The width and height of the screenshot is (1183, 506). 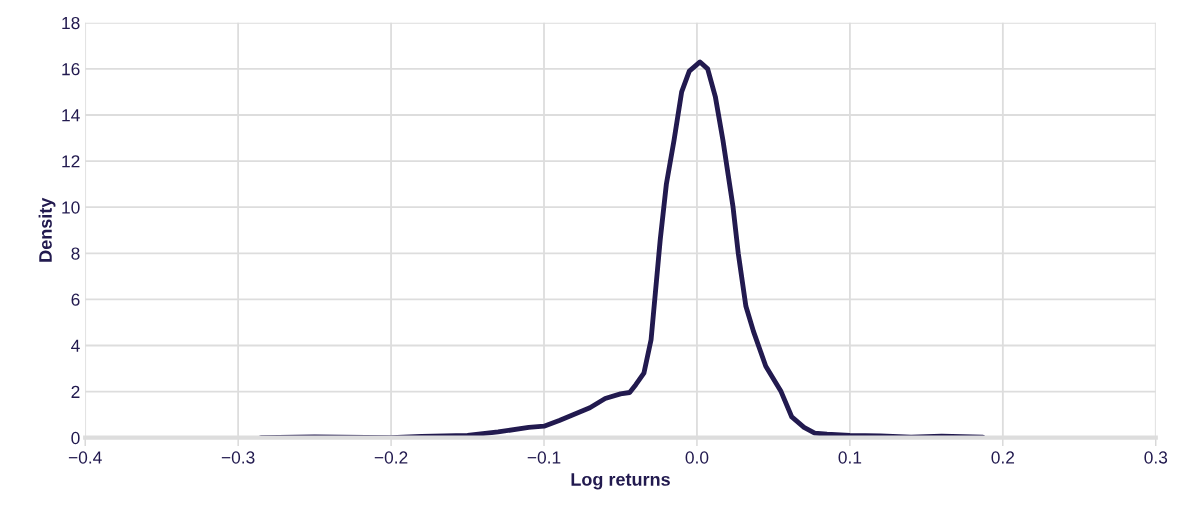 What do you see at coordinates (75, 438) in the screenshot?
I see `y-tick-label: 0` at bounding box center [75, 438].